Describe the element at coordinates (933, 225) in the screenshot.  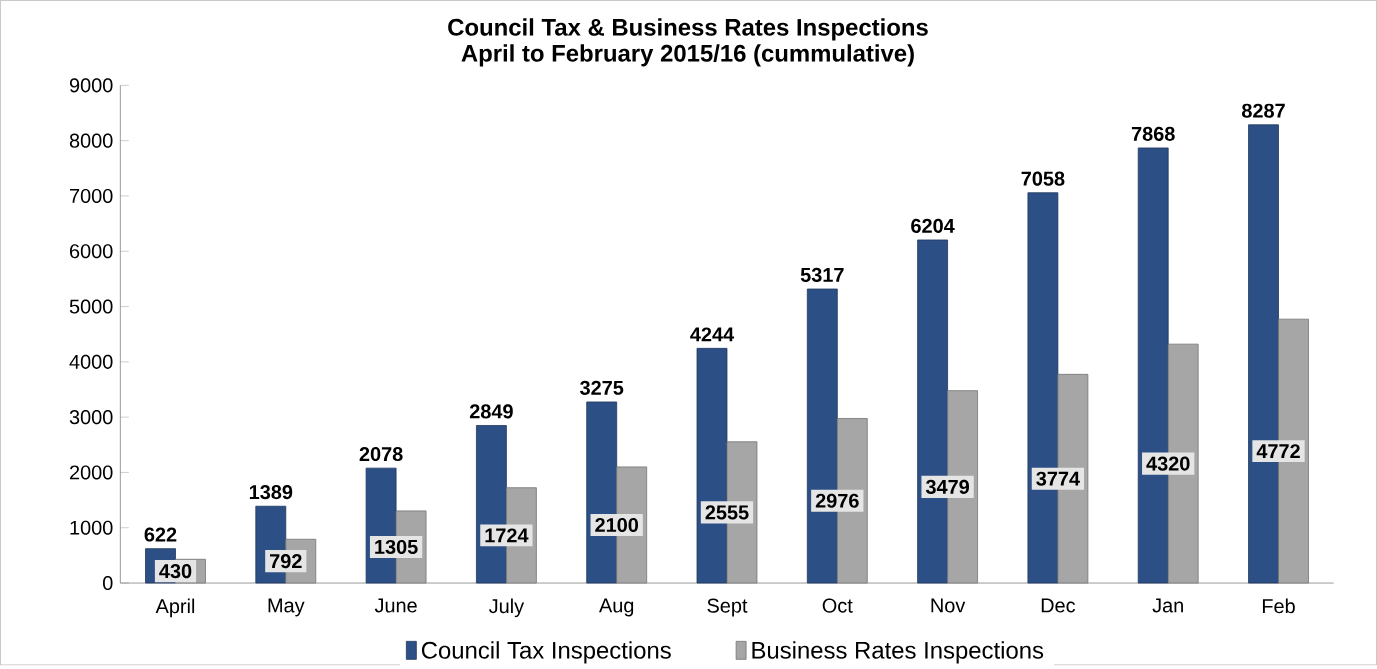
I see `data-label: 6204` at that location.